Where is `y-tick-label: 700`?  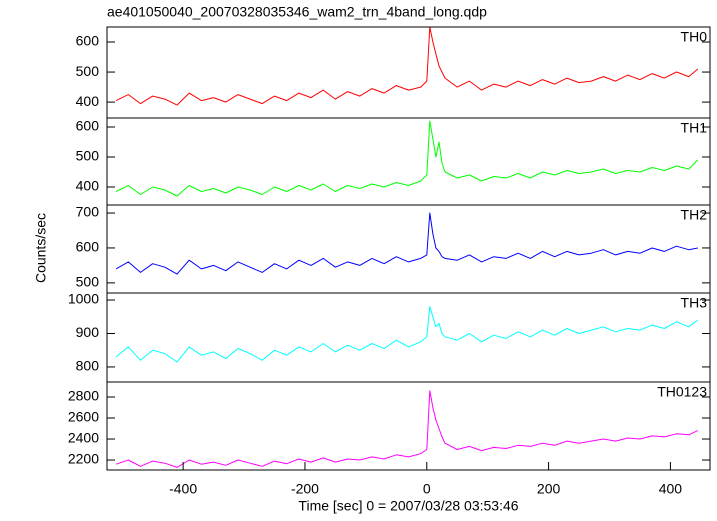
y-tick-label: 700 is located at coordinates (88, 212).